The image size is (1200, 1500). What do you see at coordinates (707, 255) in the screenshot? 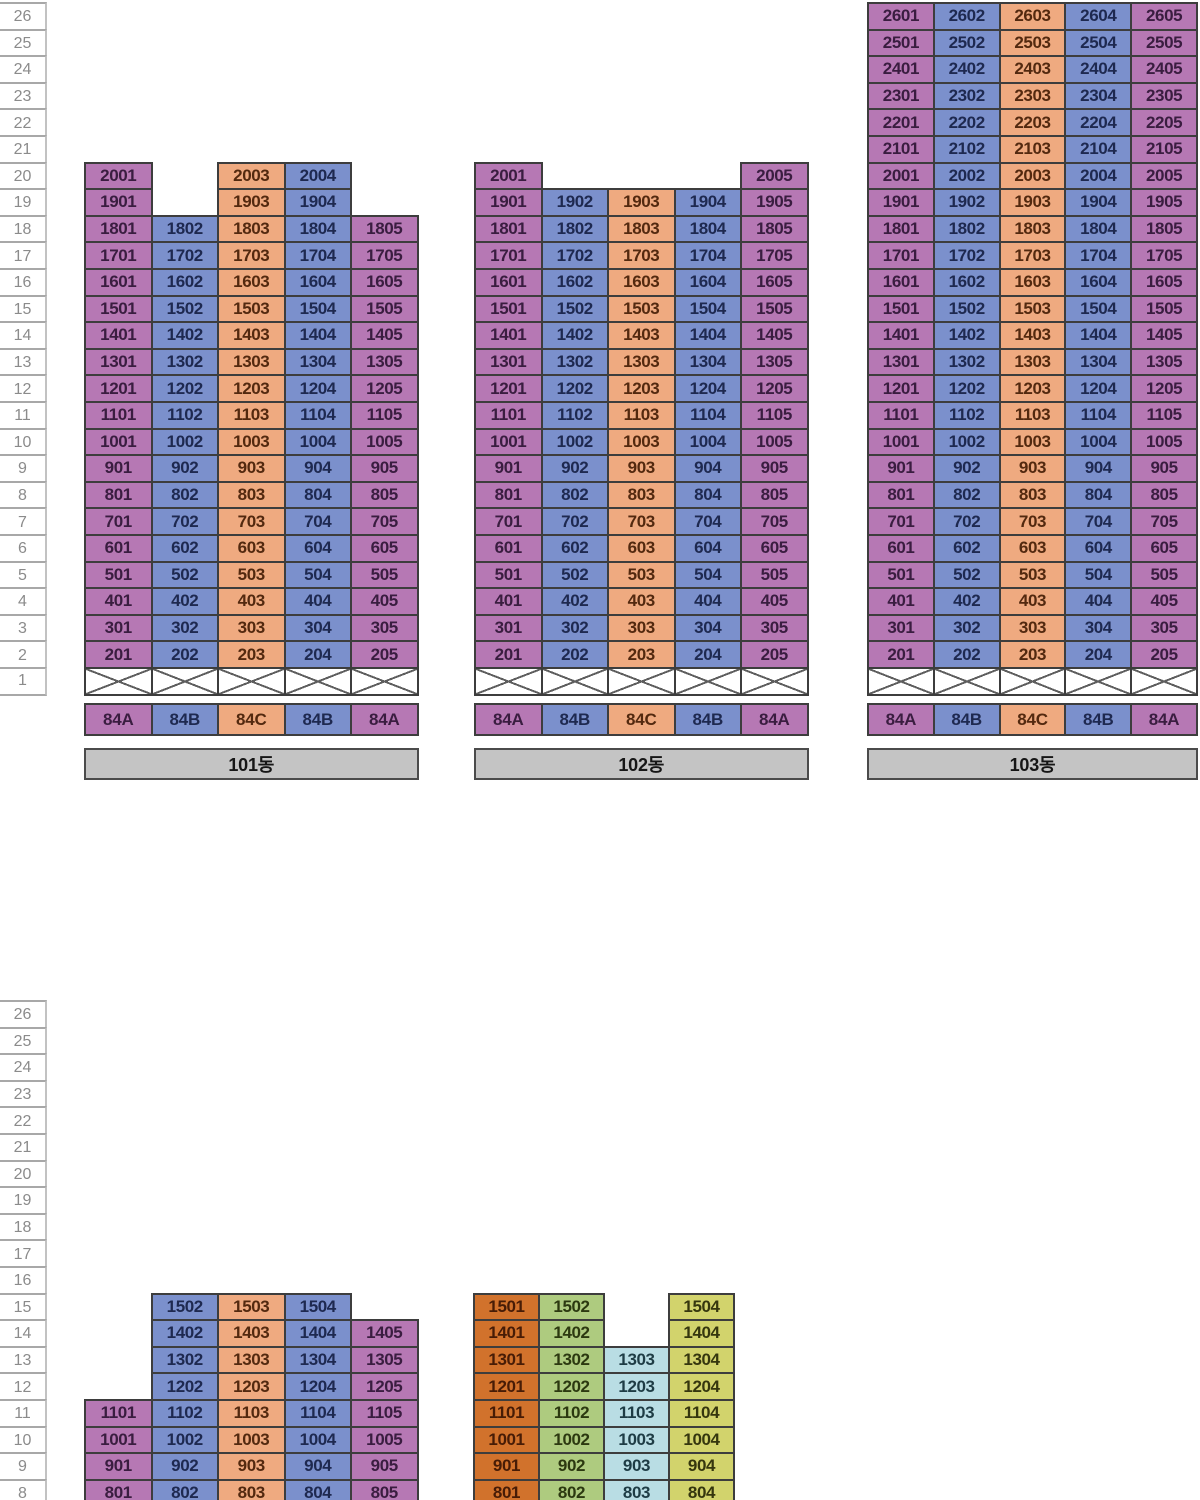
I see `unit-cell: 1704` at bounding box center [707, 255].